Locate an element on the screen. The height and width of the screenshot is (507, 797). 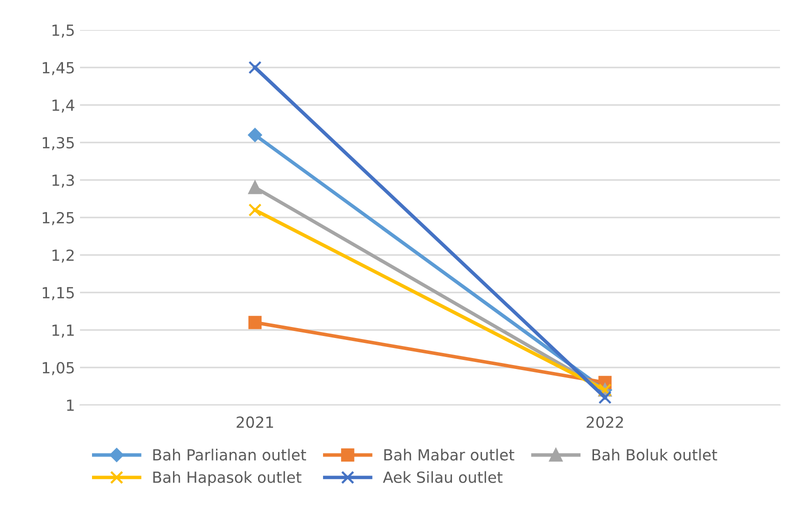
y-tick-label: 1,4 is located at coordinates (63, 106).